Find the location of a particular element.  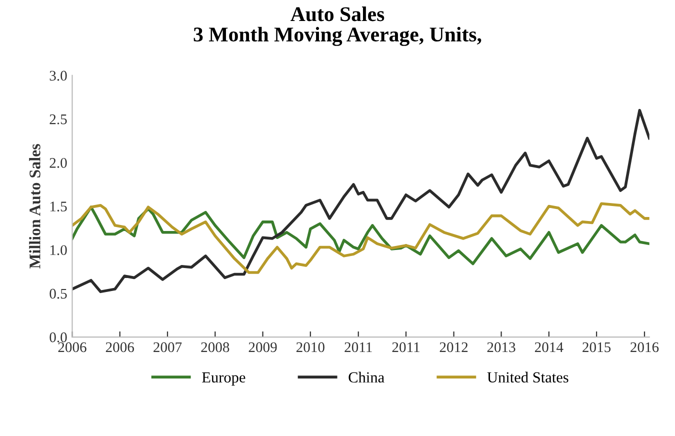

y-tick-label: 0.0 is located at coordinates (58, 337).